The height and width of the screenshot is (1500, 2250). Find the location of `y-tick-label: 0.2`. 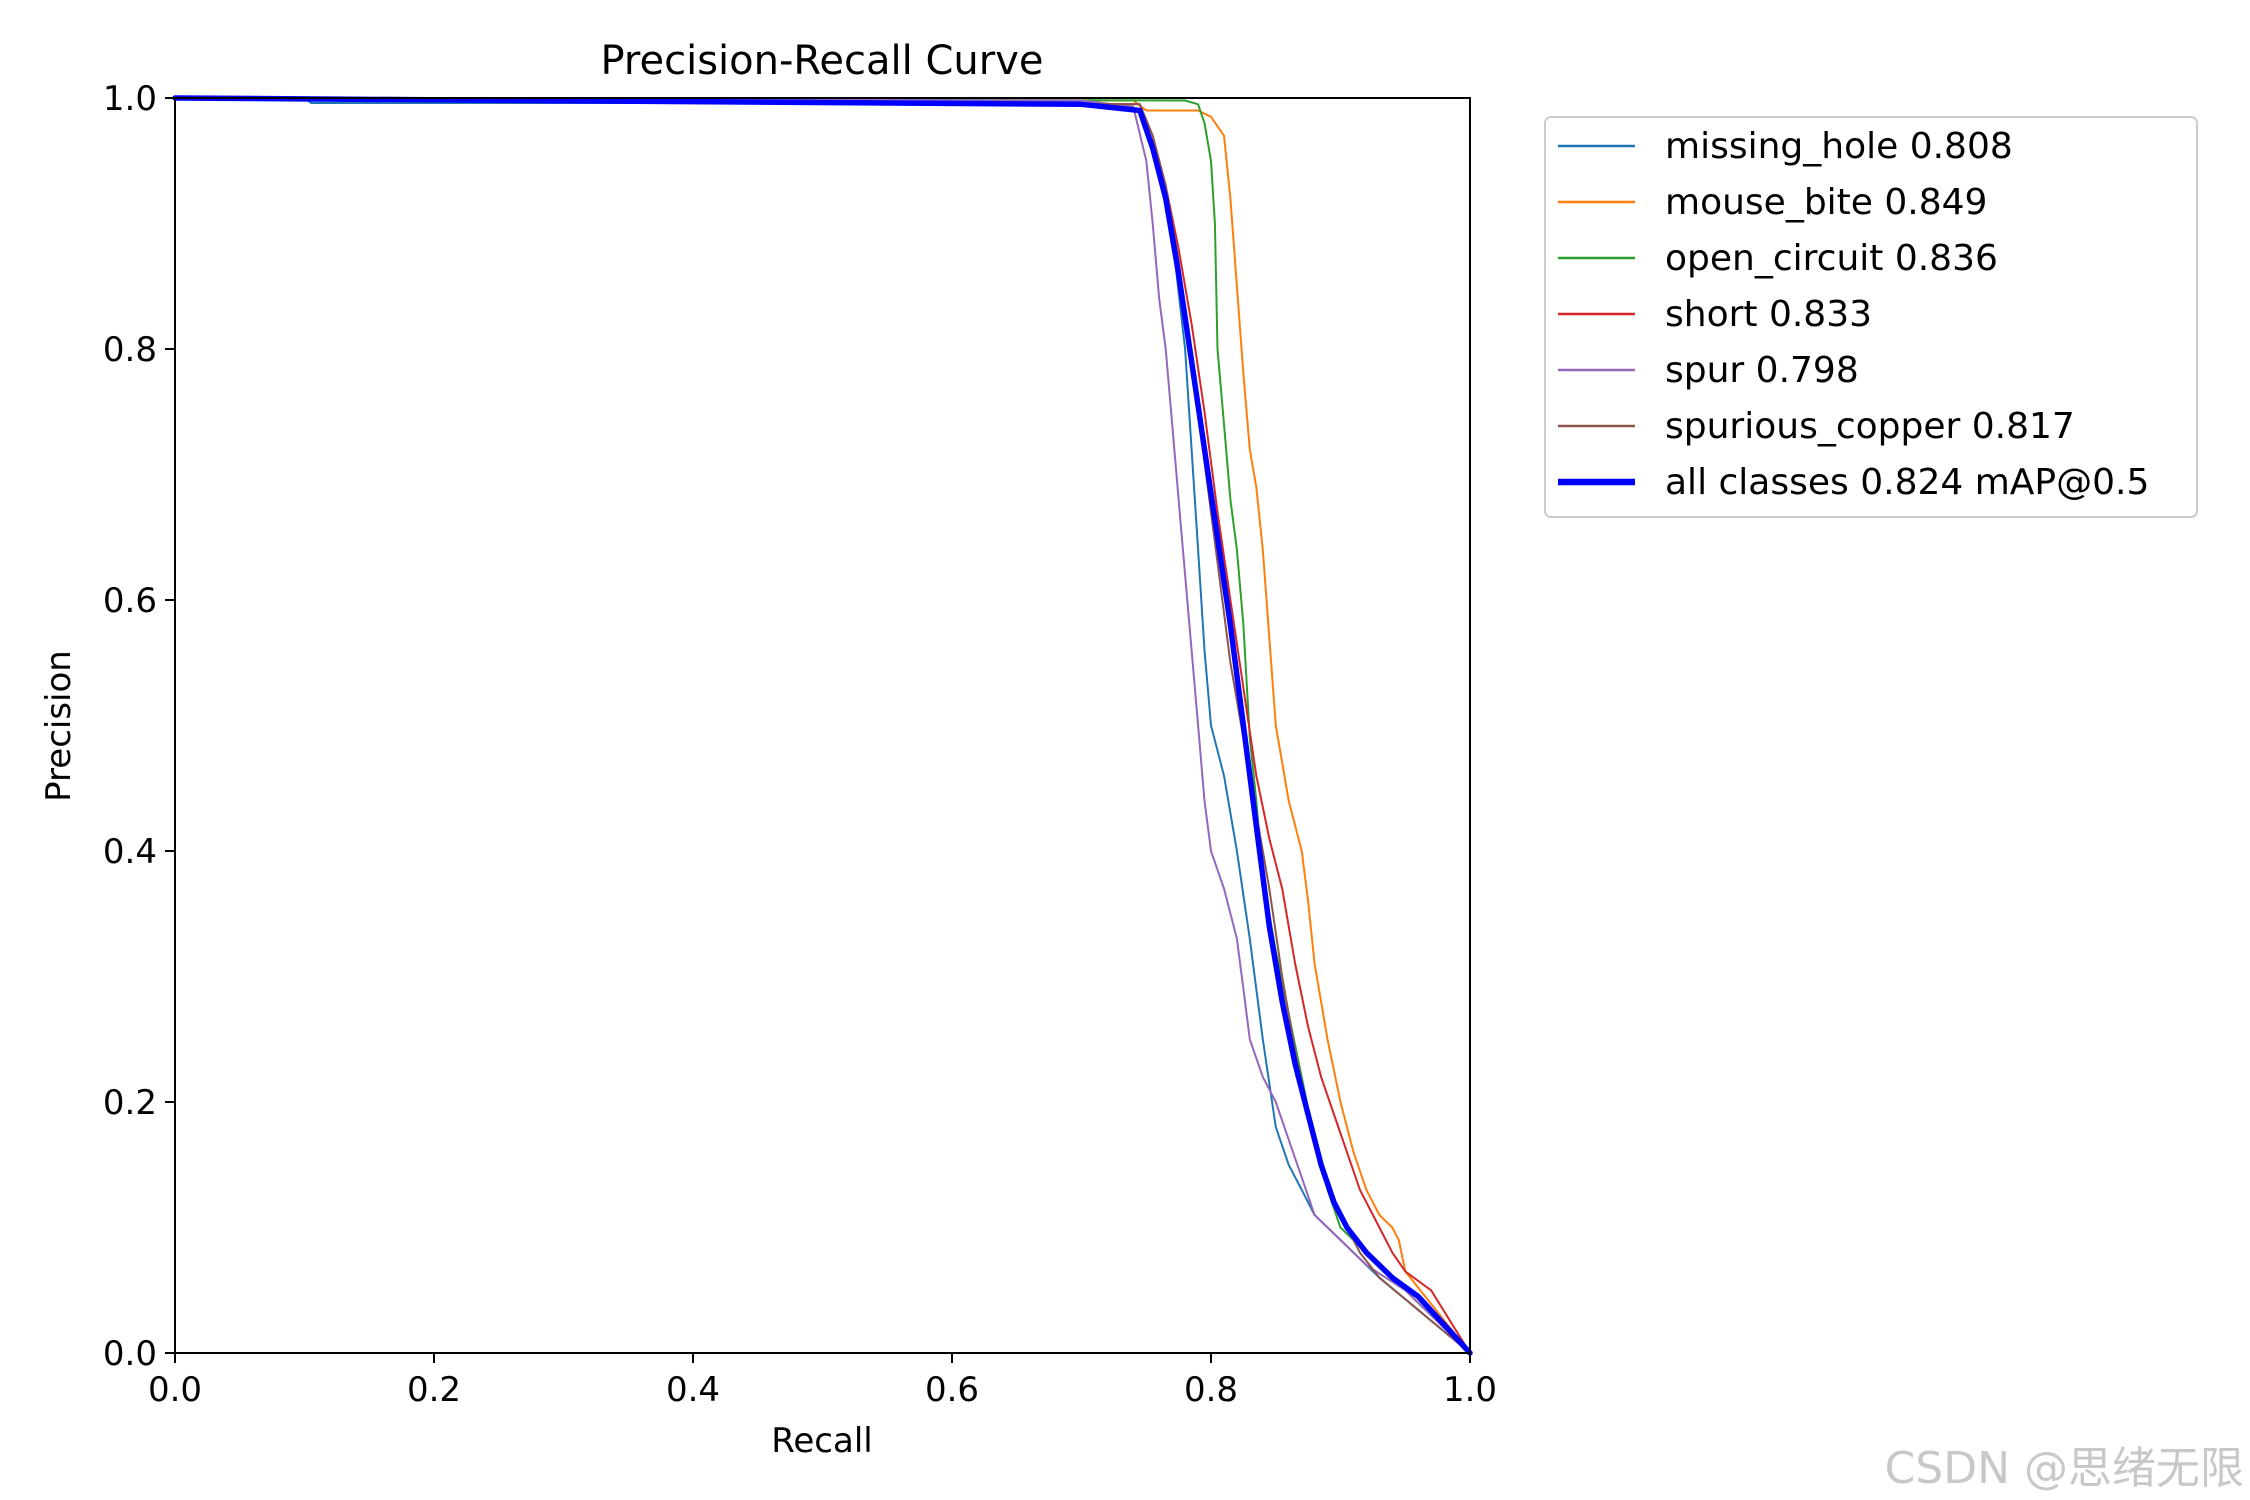

y-tick-label: 0.2 is located at coordinates (130, 1103).